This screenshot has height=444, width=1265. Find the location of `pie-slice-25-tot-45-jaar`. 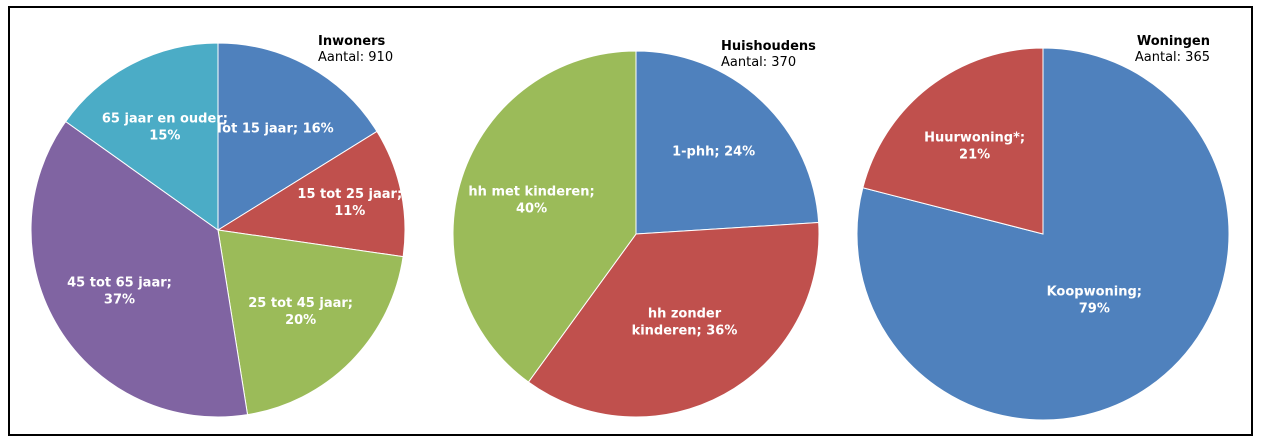

pie-slice-25-tot-45-jaar is located at coordinates (310, 322).